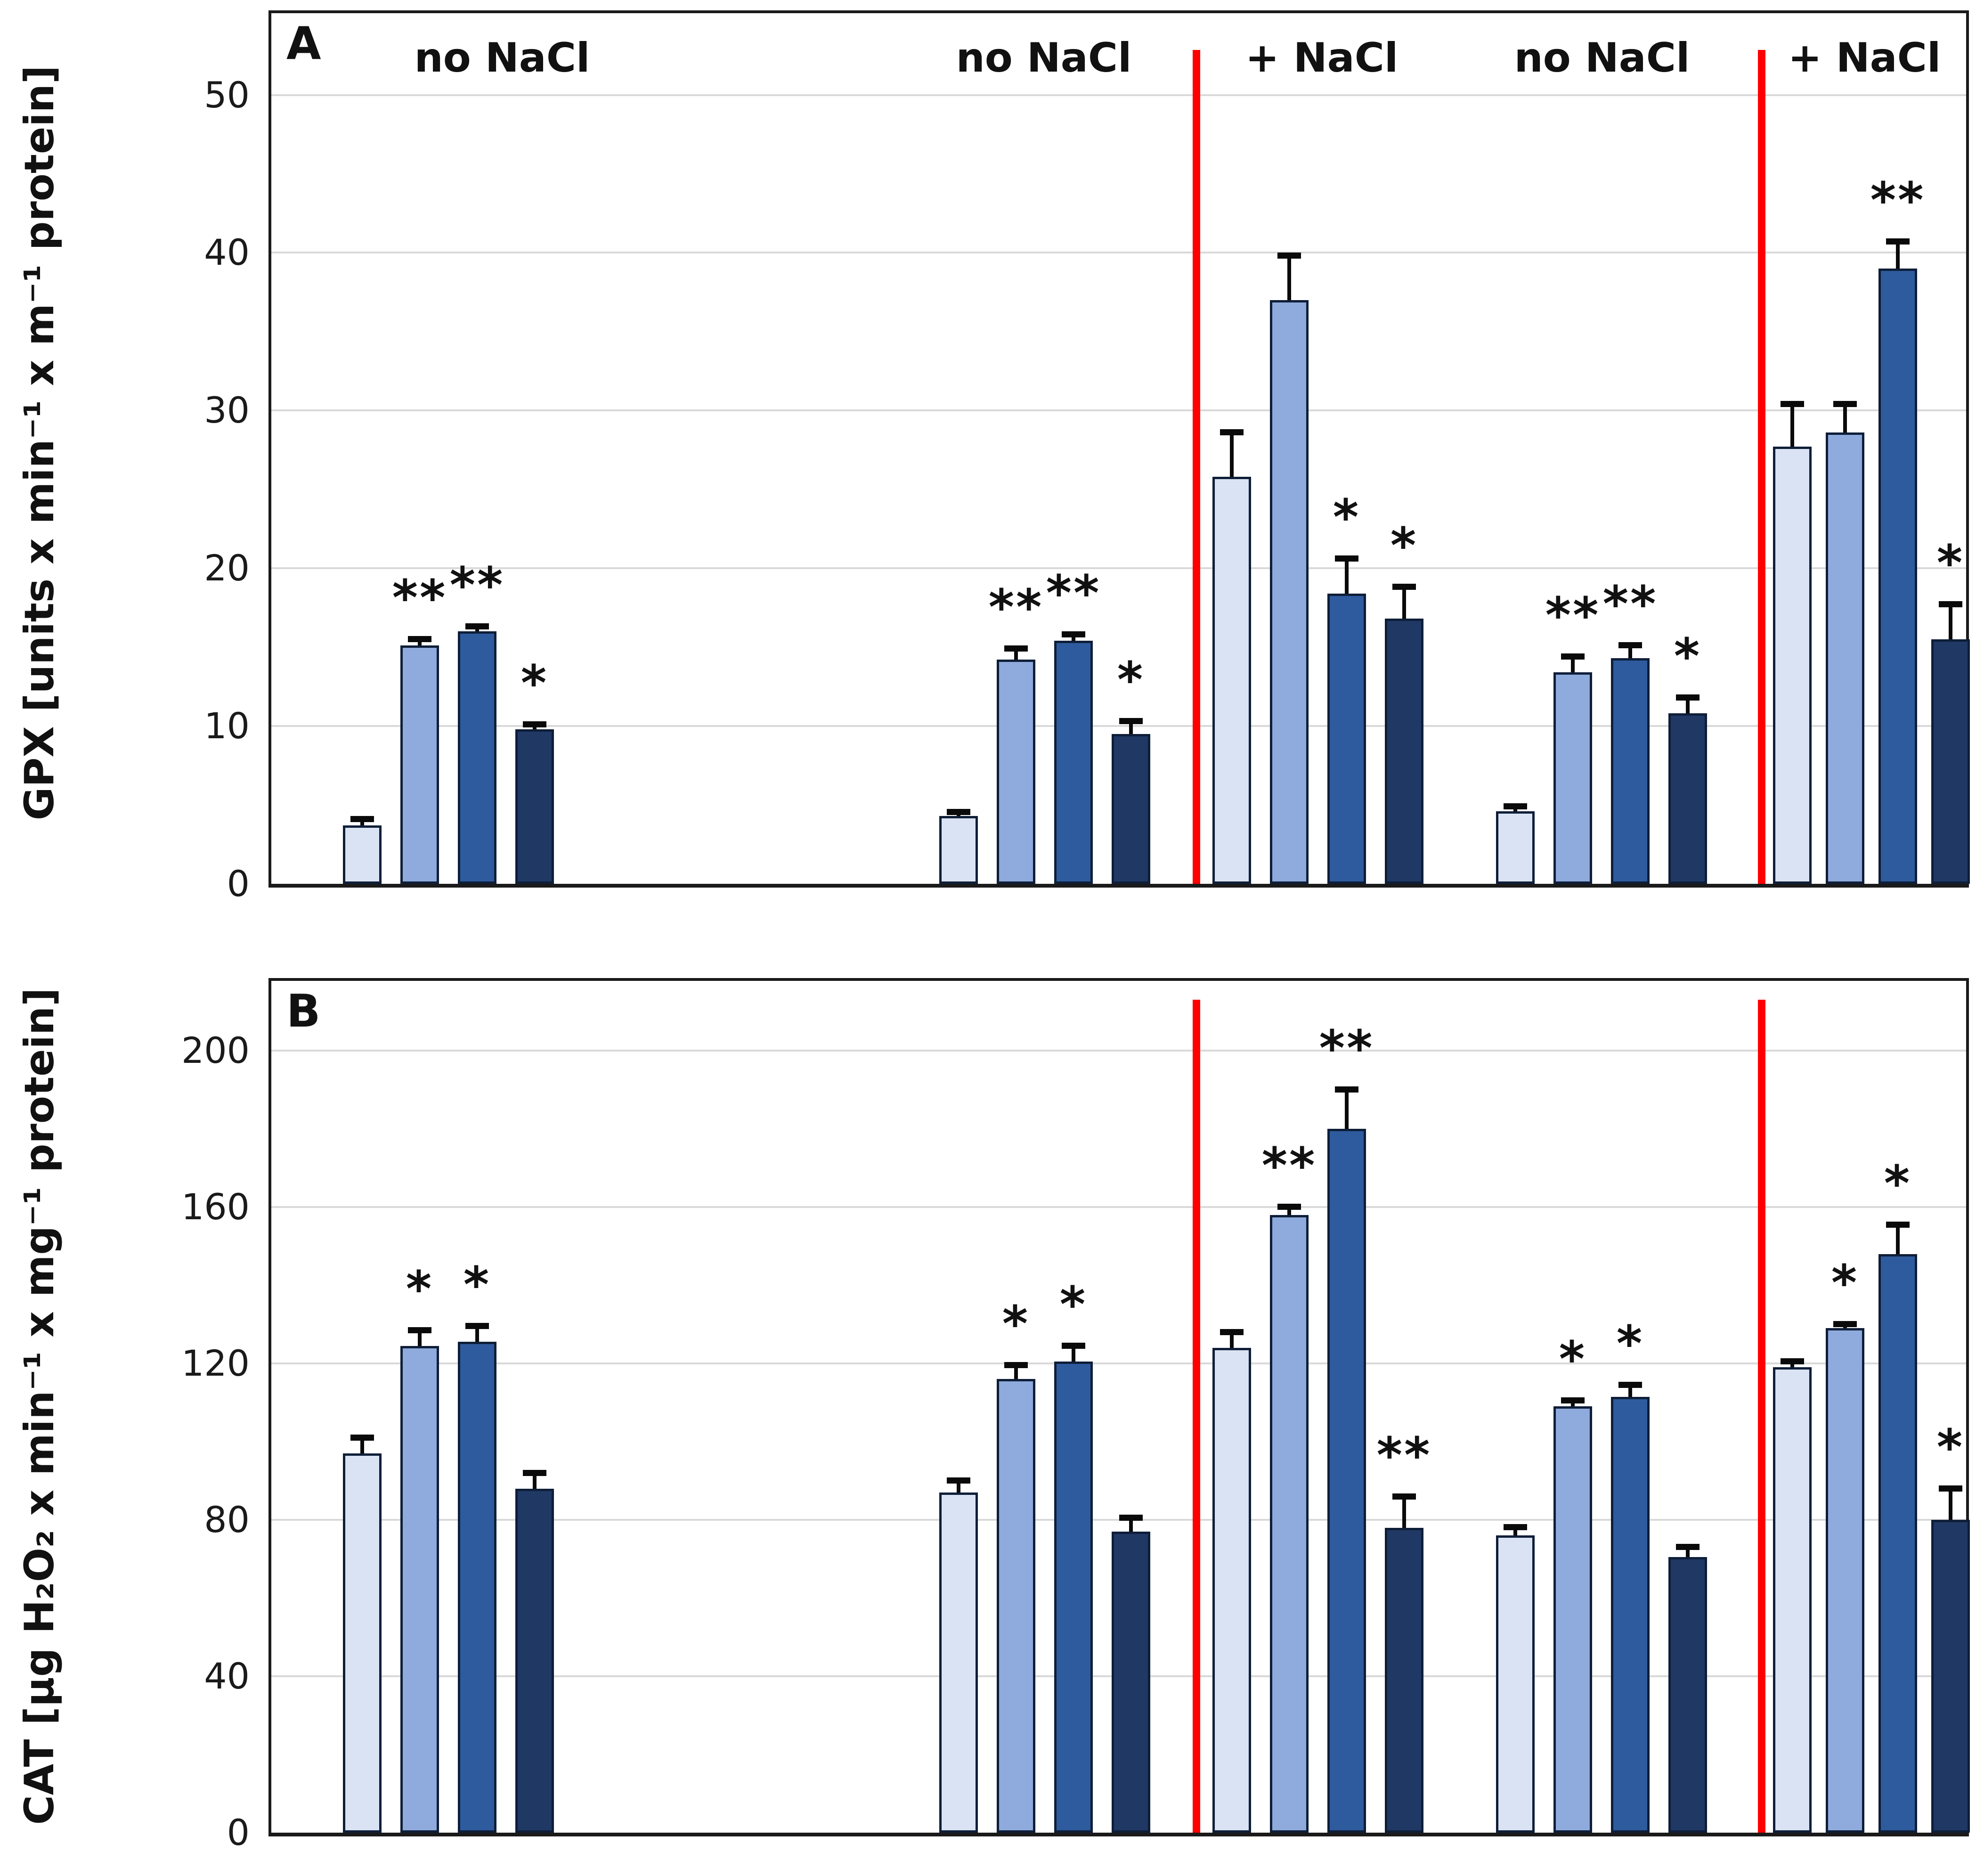 Image resolution: width=1976 pixels, height=1876 pixels. I want to click on bar-group1-series4, so click(534, 1661).